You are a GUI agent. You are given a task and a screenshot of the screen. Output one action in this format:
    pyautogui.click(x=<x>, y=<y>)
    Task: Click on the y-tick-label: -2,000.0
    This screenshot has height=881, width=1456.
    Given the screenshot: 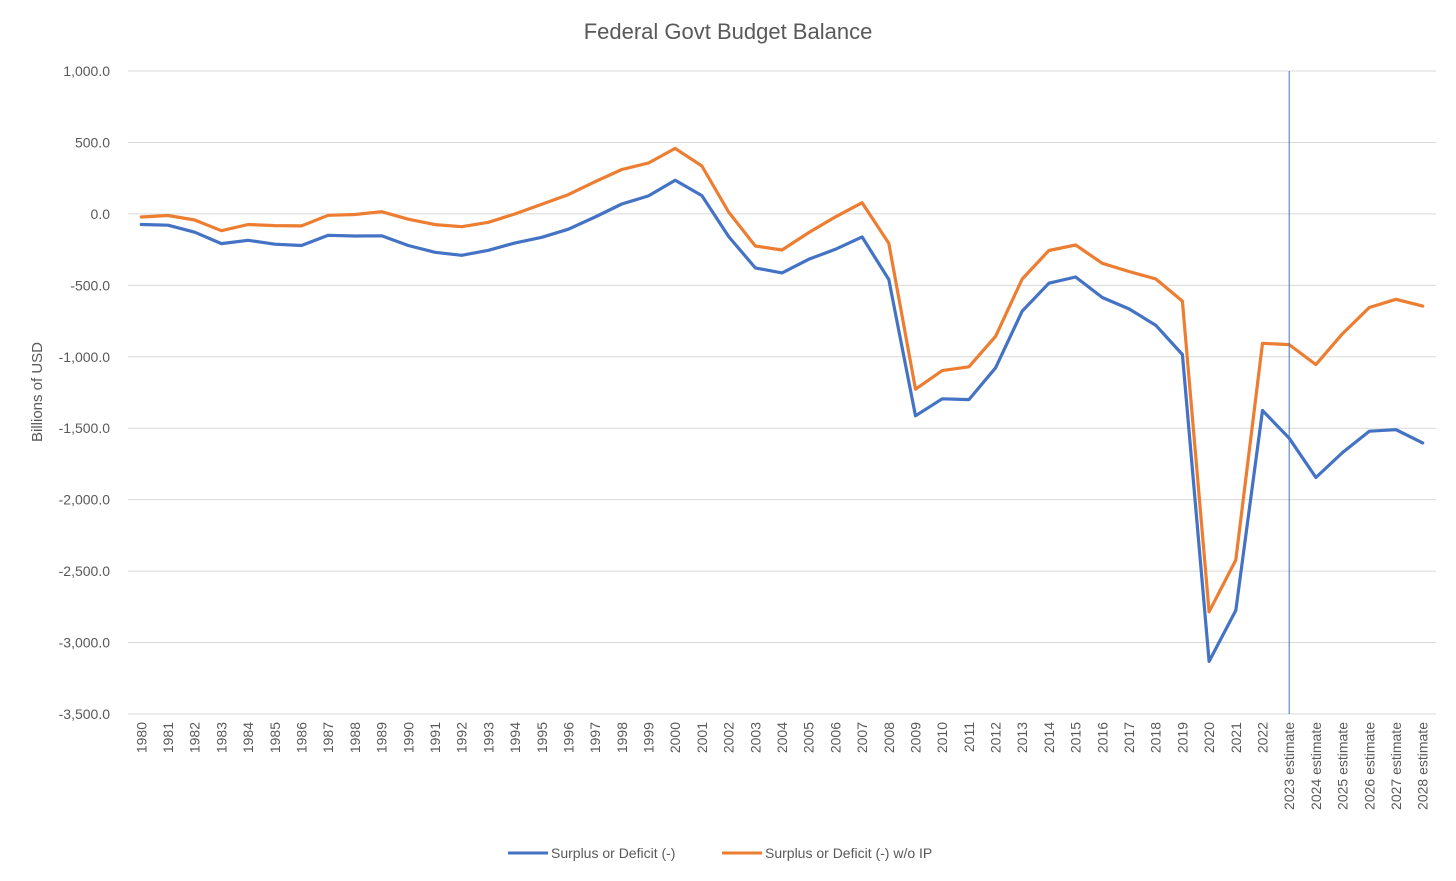 What is the action you would take?
    pyautogui.click(x=85, y=500)
    